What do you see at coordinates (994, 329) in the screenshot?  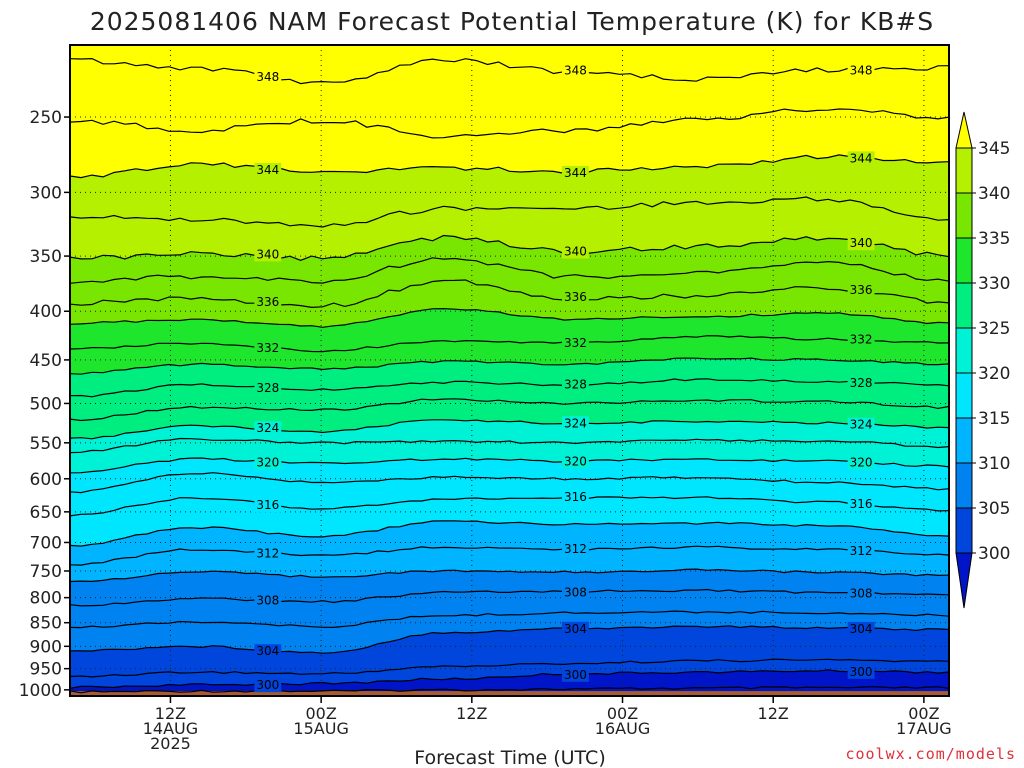 I see `colorbar-label: 325` at bounding box center [994, 329].